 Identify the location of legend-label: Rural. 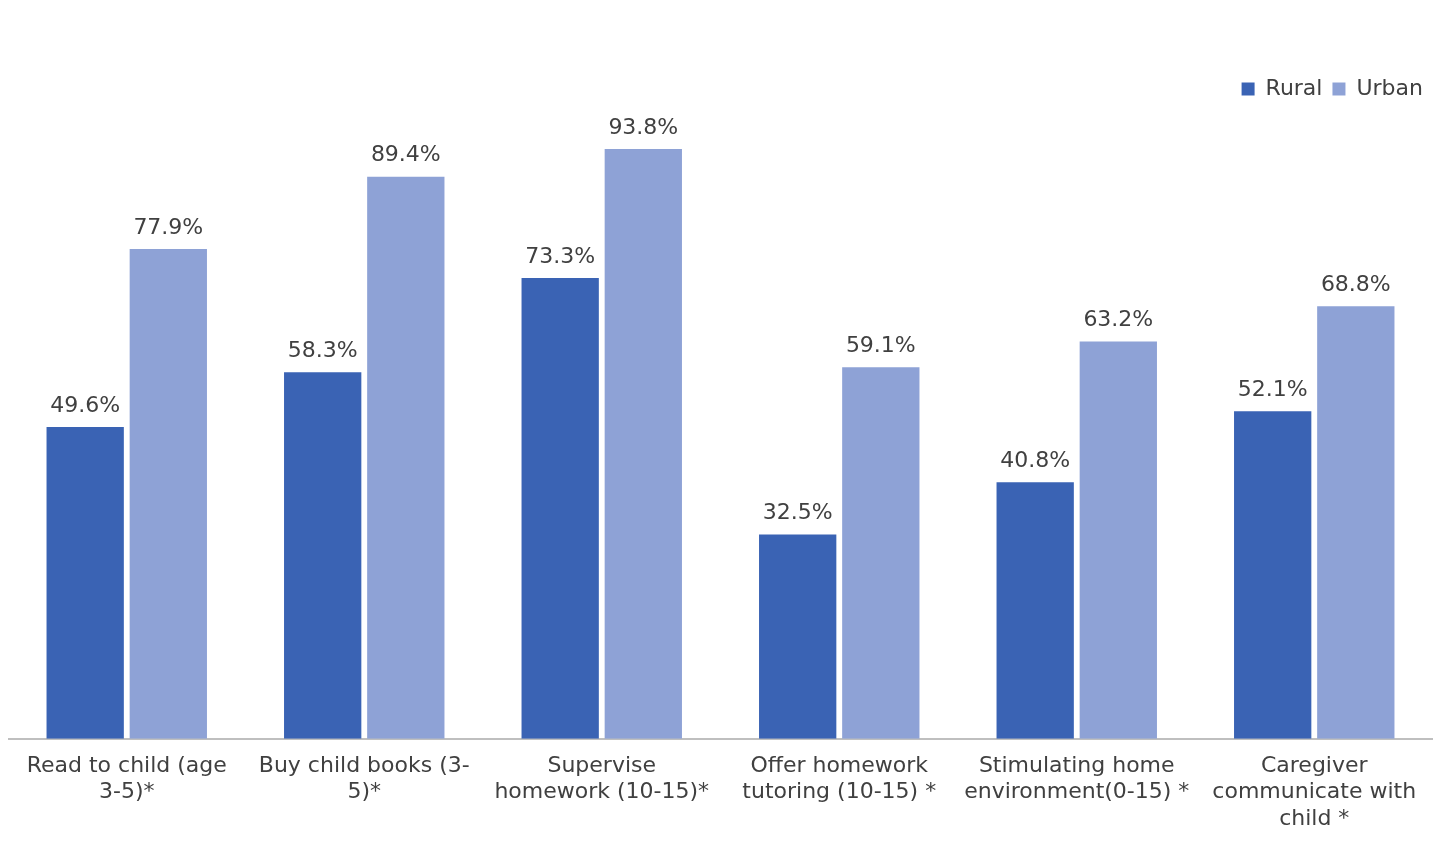
(1294, 87).